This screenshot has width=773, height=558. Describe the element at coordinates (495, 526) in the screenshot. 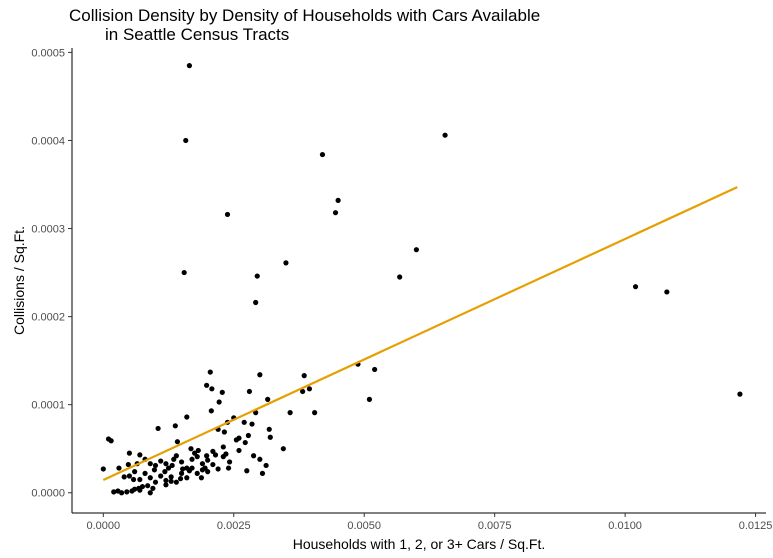

I see `x-tick-label: 0.0075` at that location.